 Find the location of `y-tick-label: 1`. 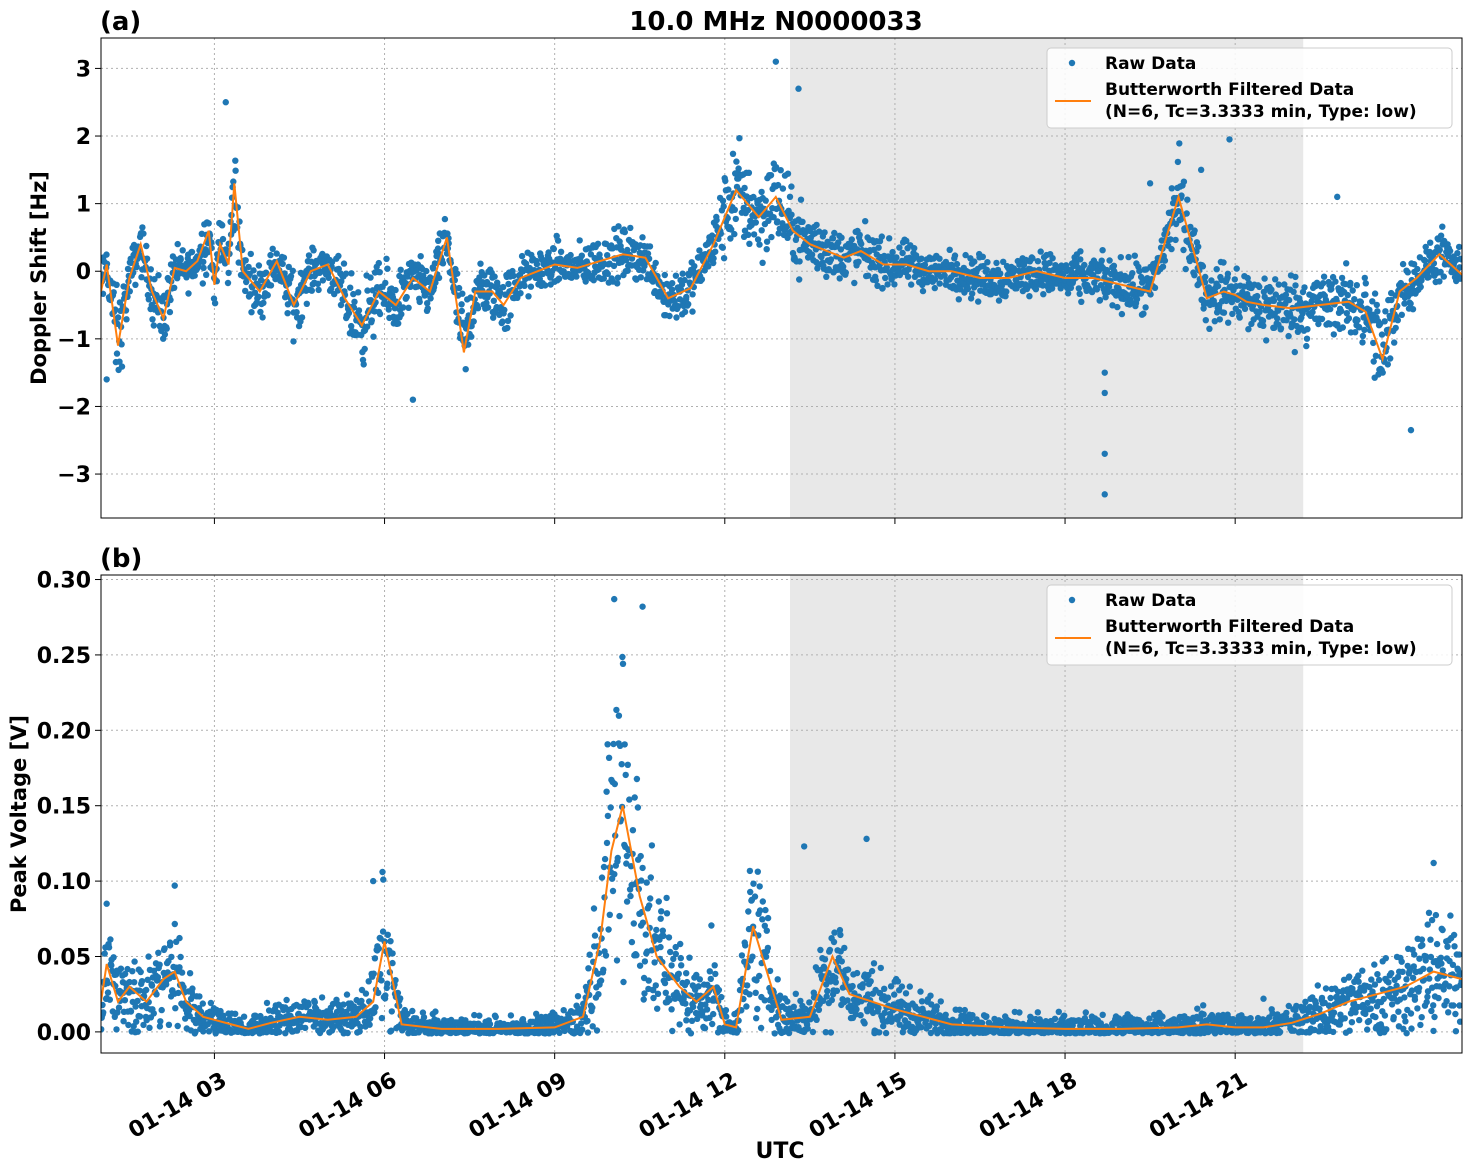

y-tick-label: 1 is located at coordinates (83, 205).